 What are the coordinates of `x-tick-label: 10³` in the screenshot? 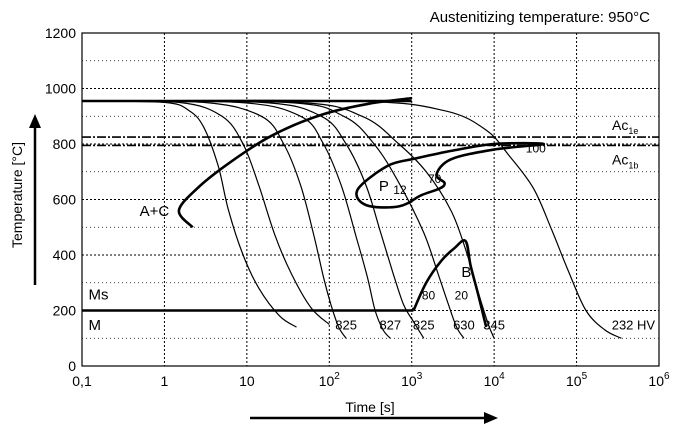 It's located at (412, 380).